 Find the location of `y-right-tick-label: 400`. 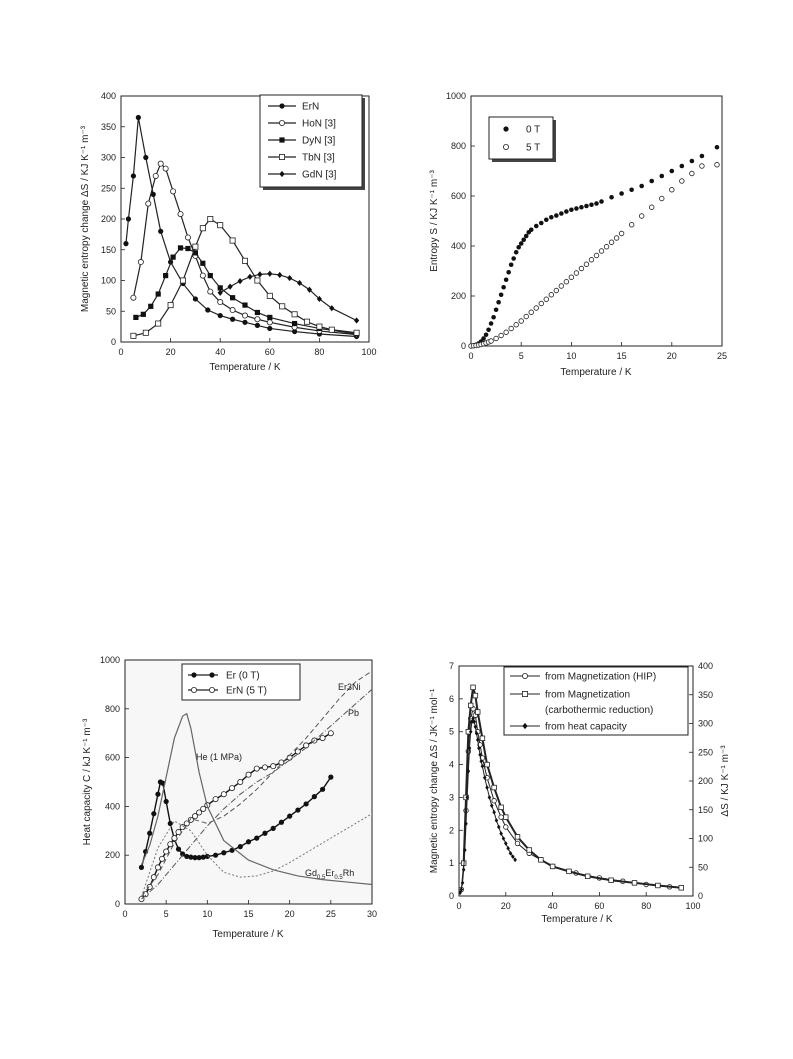

y-right-tick-label: 400 is located at coordinates (705, 666).